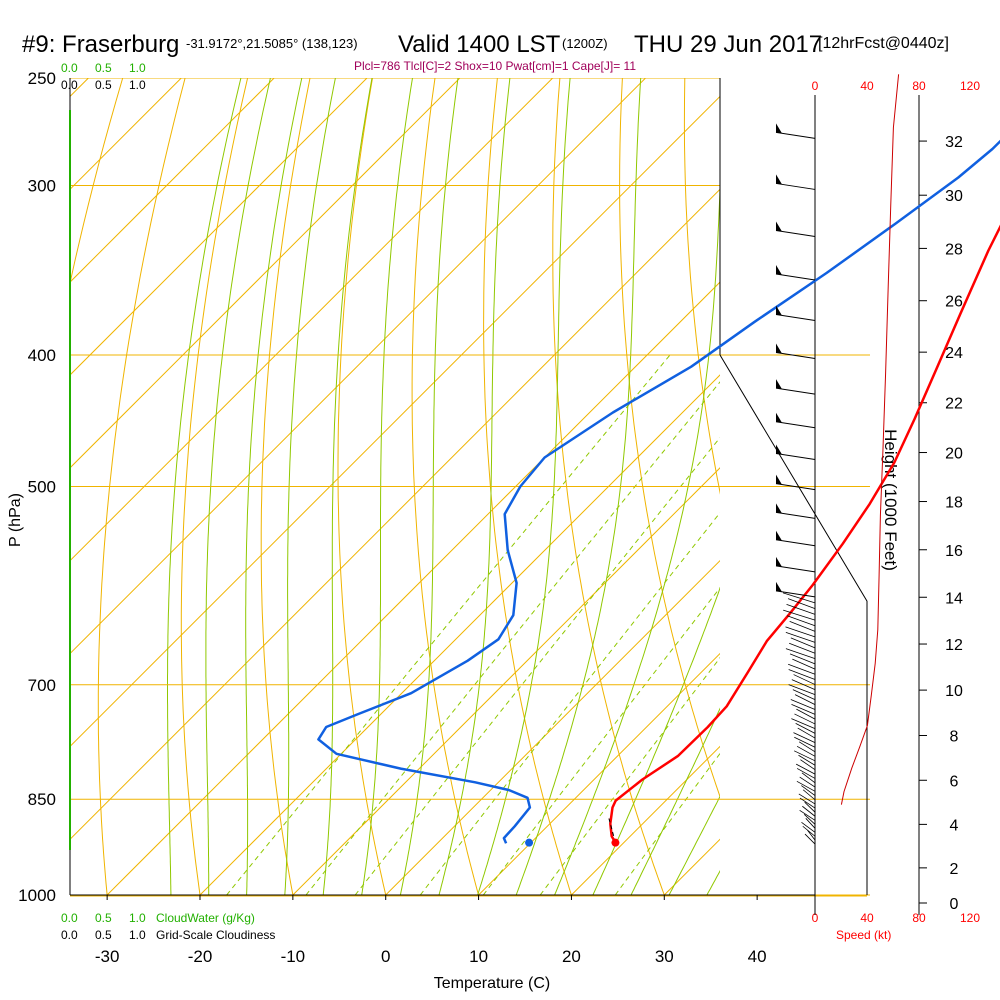 This screenshot has height=1000, width=1000. What do you see at coordinates (919, 918) in the screenshot?
I see `speed-bottom-2: 80` at bounding box center [919, 918].